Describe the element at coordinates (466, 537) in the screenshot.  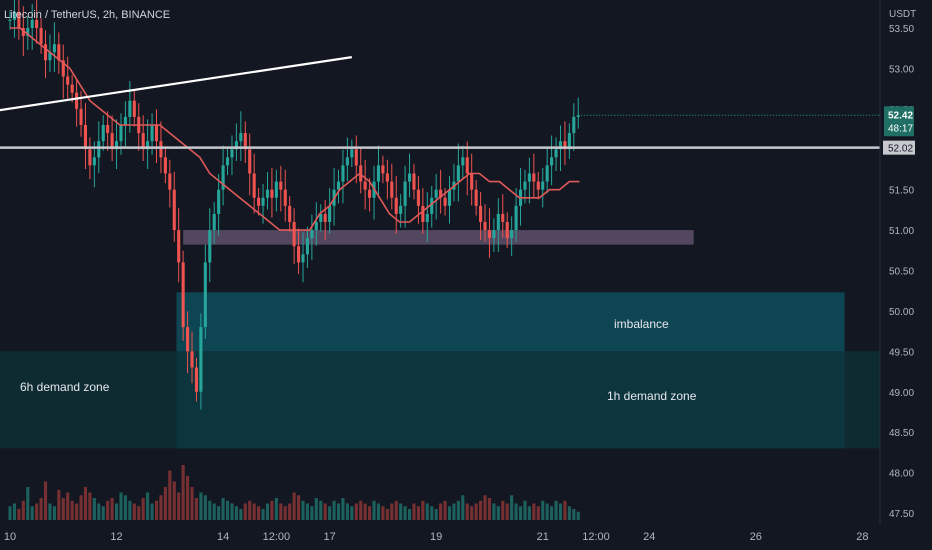
I see `time-scale` at that location.